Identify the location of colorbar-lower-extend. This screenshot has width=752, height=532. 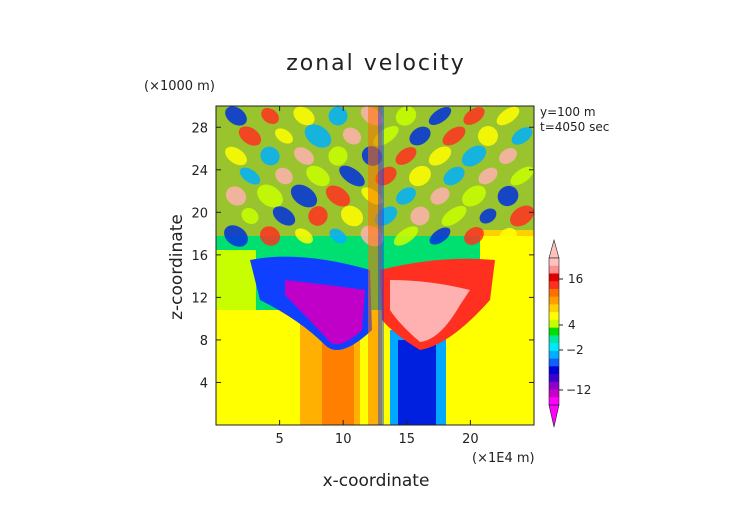
(554, 416).